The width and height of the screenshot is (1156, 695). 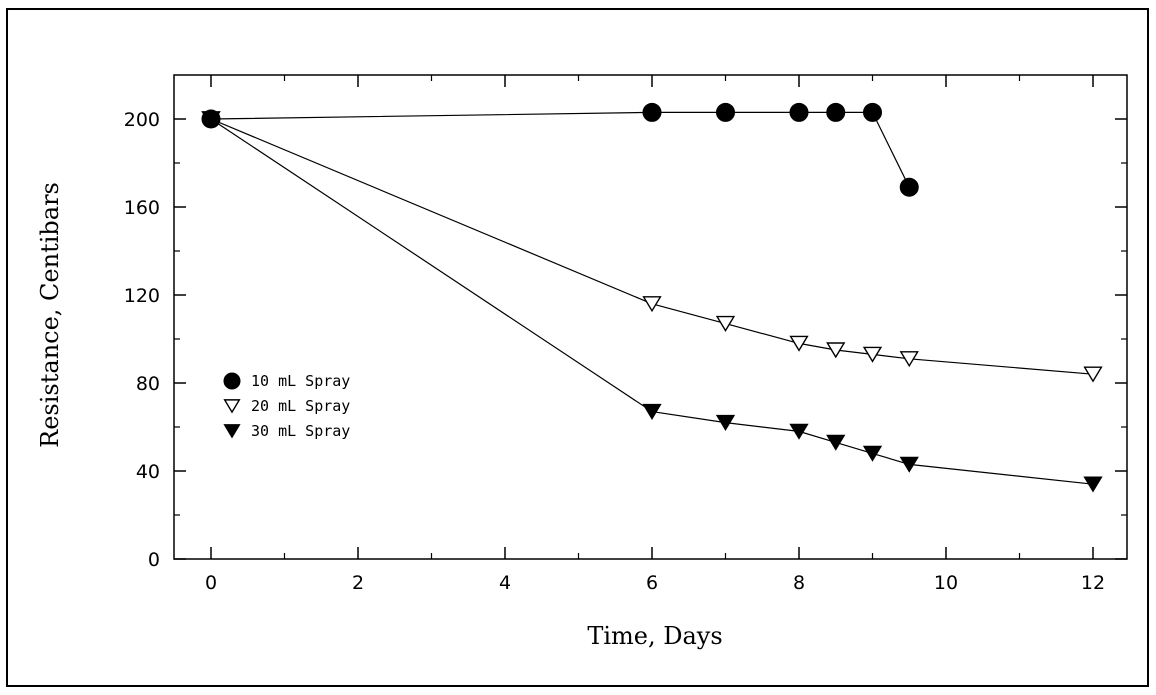 What do you see at coordinates (142, 120) in the screenshot?
I see `y-tick-label: 200` at bounding box center [142, 120].